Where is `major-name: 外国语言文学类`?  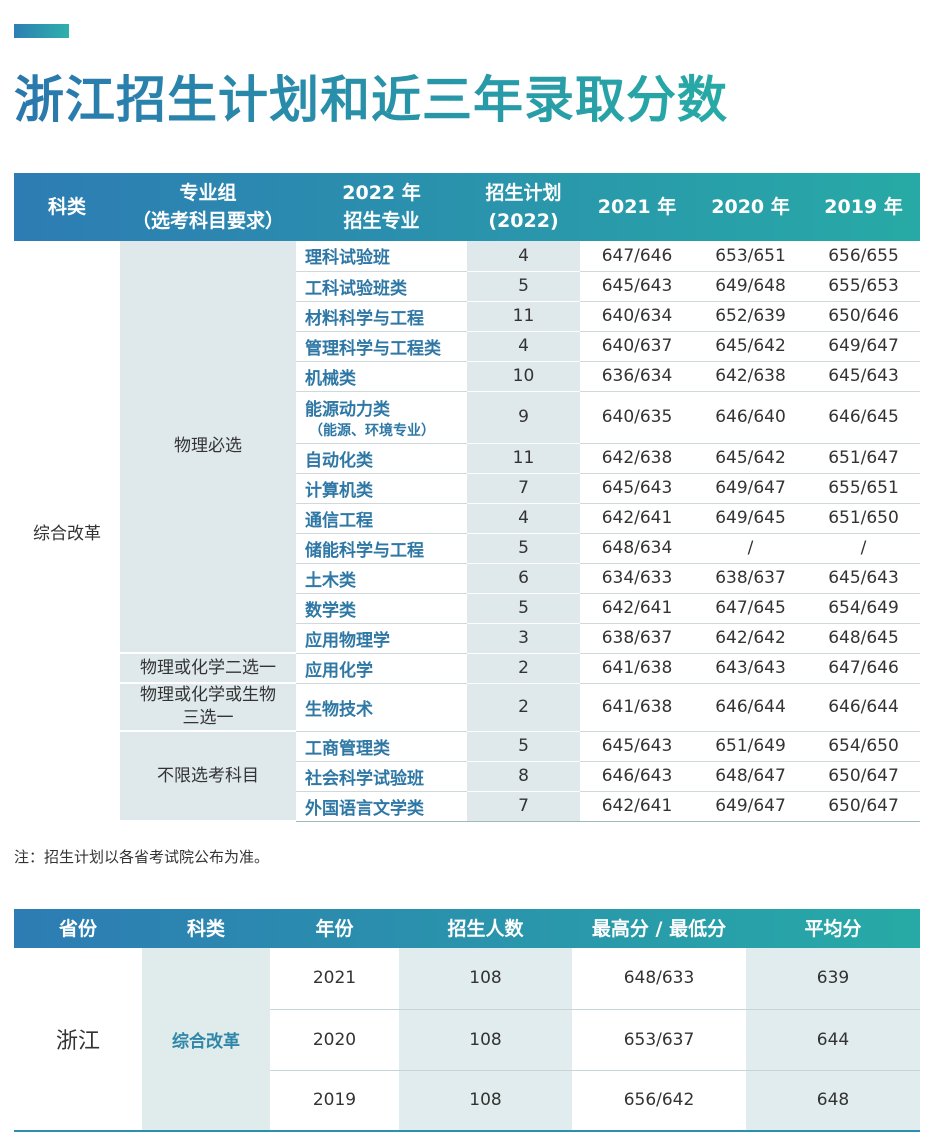
major-name: 外国语言文学类 is located at coordinates (364, 808).